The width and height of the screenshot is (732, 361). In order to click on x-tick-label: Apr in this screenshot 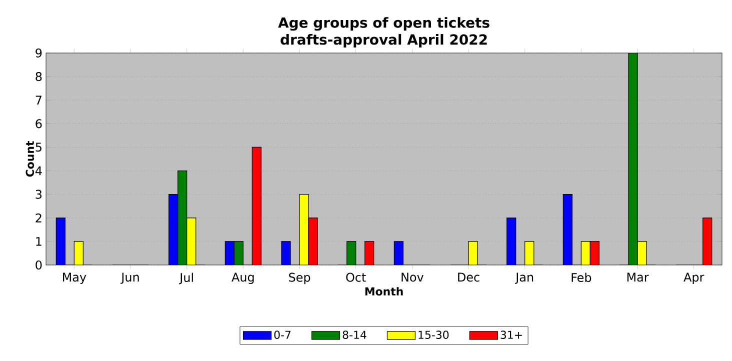, I will do `click(694, 278)`.